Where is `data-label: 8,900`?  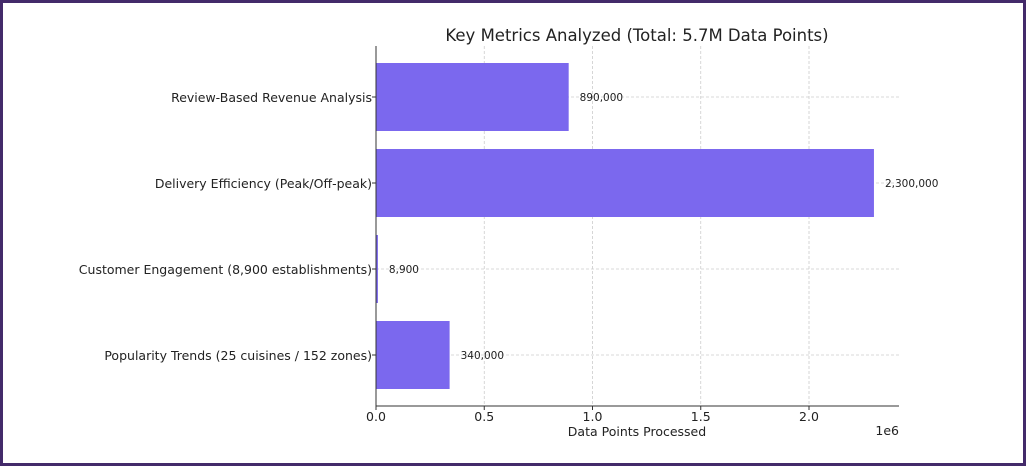 data-label: 8,900 is located at coordinates (404, 270).